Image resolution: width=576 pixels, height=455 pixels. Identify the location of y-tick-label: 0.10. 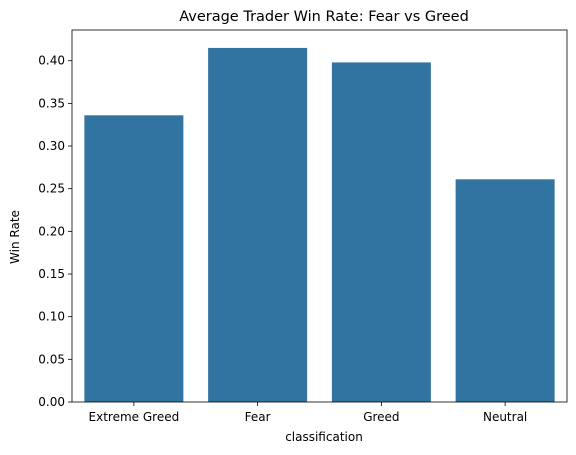
(51, 317).